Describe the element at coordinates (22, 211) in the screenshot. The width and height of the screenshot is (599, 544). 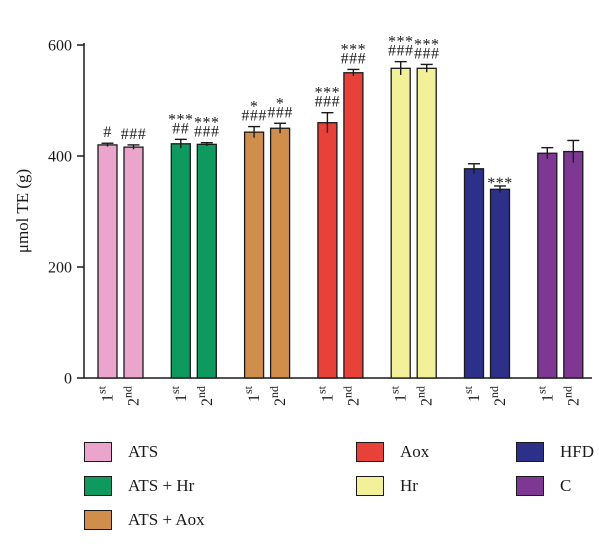
I see `y-axis-label: μmol TE (g)` at that location.